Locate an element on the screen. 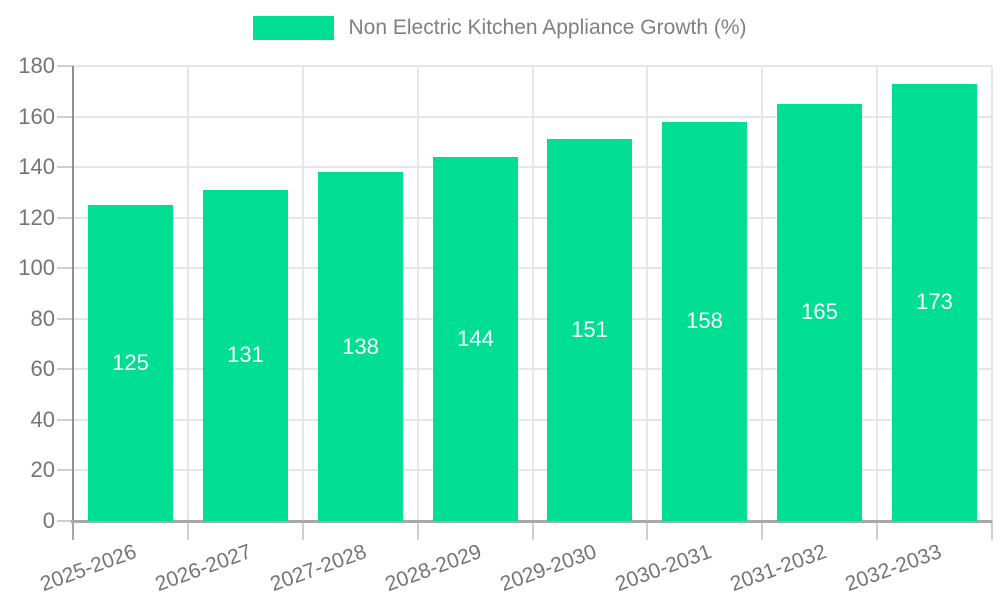 This screenshot has height=600, width=1000. bar-value-label: 165 is located at coordinates (819, 312).